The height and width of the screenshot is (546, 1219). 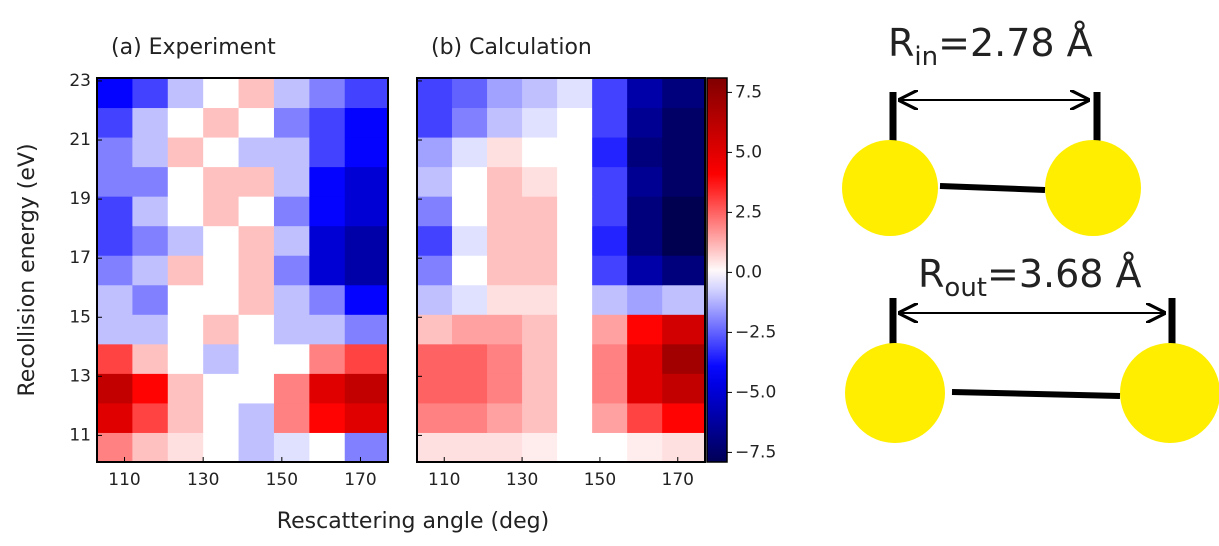 I want to click on r-out-label: Rout=3.68 Å, so click(x=1030, y=277).